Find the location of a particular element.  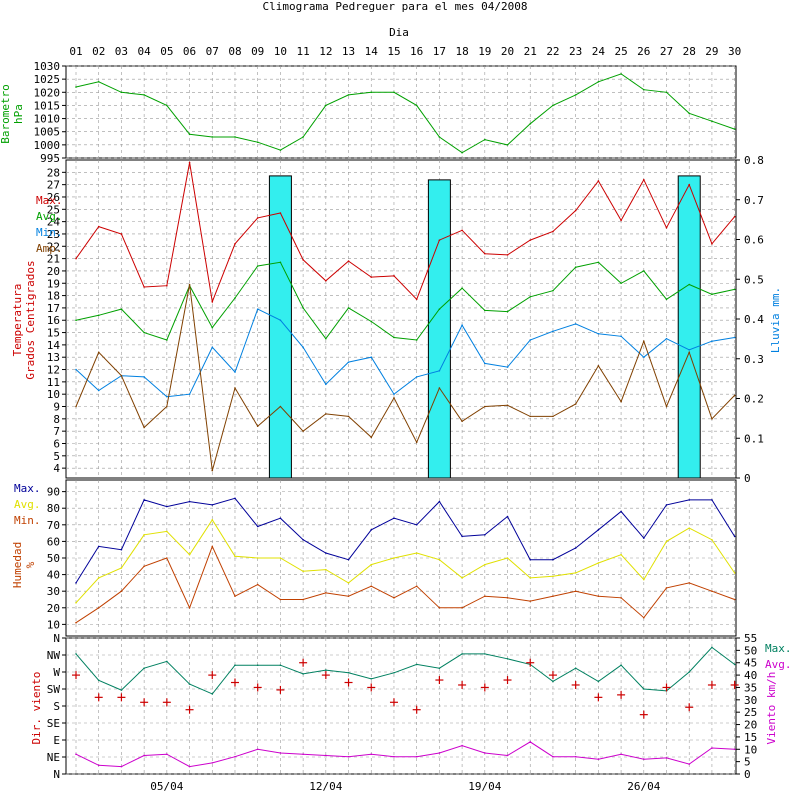

day-tick-label: 26 is located at coordinates (643, 51).